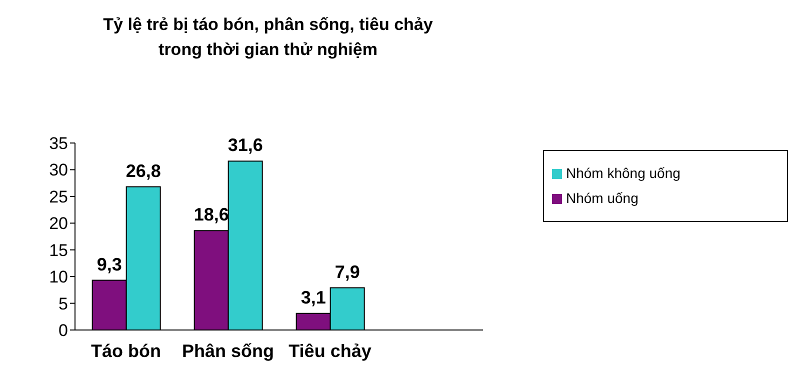 This screenshot has width=796, height=380. I want to click on text: 18,6, so click(211, 214).